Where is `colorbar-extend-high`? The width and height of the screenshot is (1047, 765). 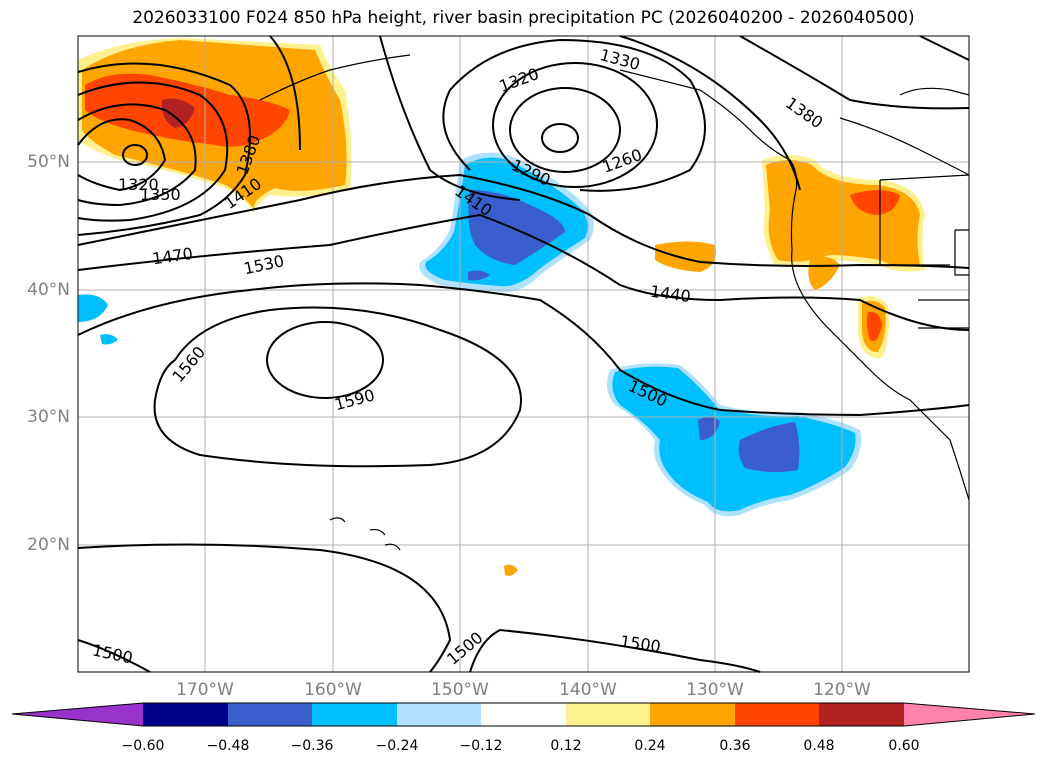 colorbar-extend-high is located at coordinates (969, 714).